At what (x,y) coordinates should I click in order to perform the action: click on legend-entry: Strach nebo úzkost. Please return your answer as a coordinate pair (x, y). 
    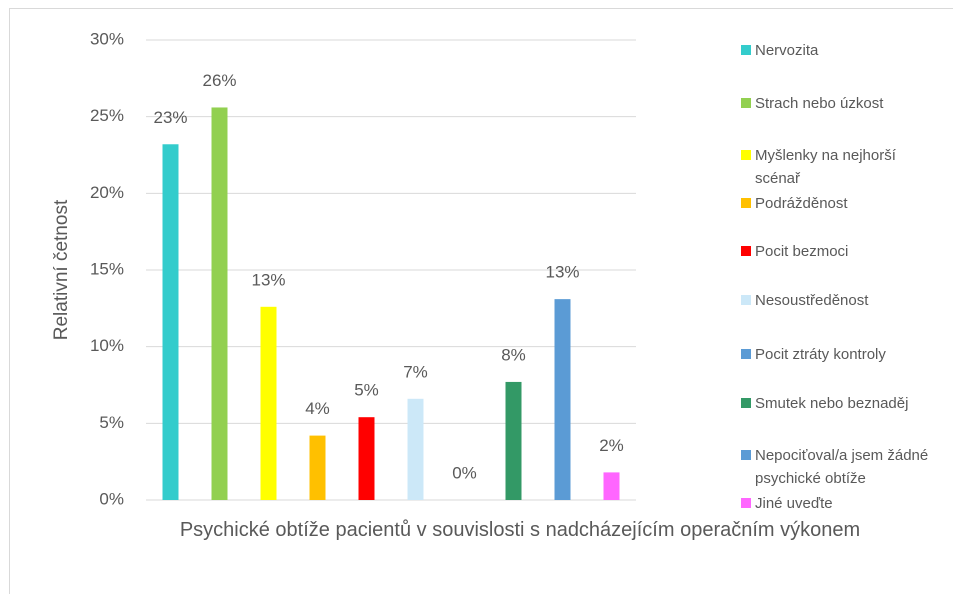
    Looking at the image, I should click on (847, 103).